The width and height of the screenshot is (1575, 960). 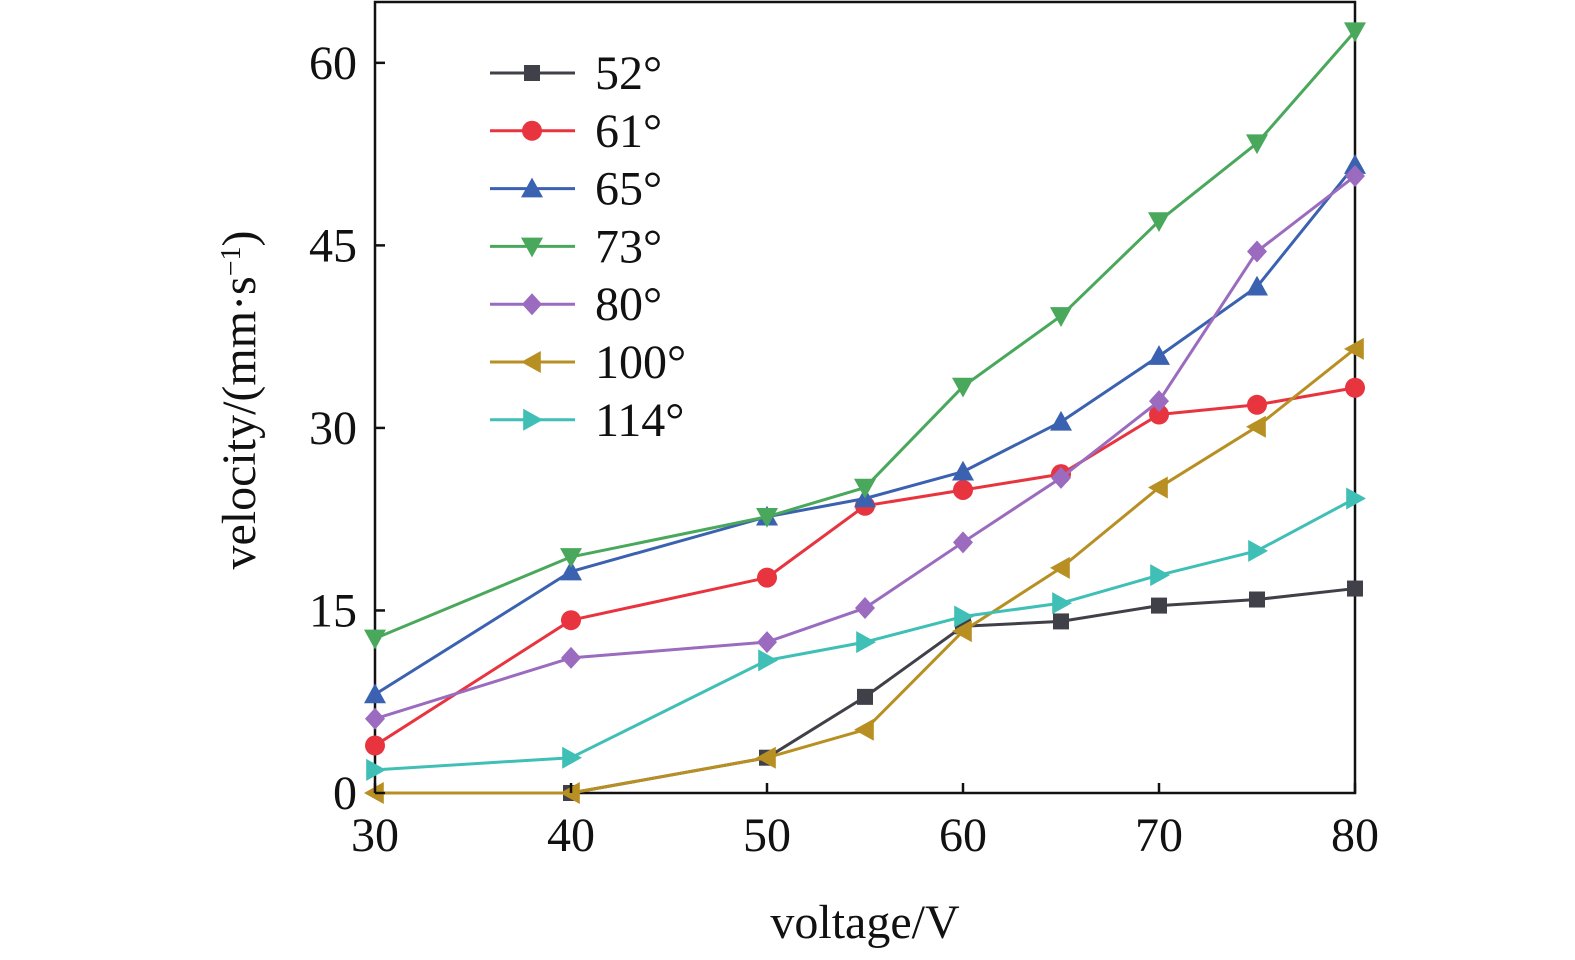 I want to click on y-axis-ticks: 0 15 30 45 60, so click(x=347, y=428).